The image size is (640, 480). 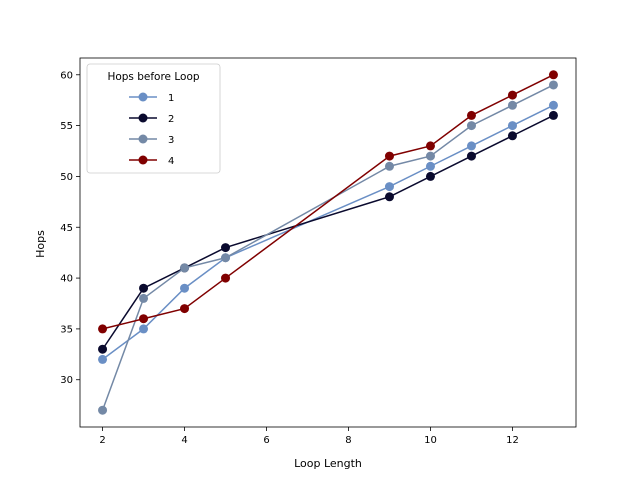 What do you see at coordinates (151, 98) in the screenshot?
I see `legend-item-1: 1` at bounding box center [151, 98].